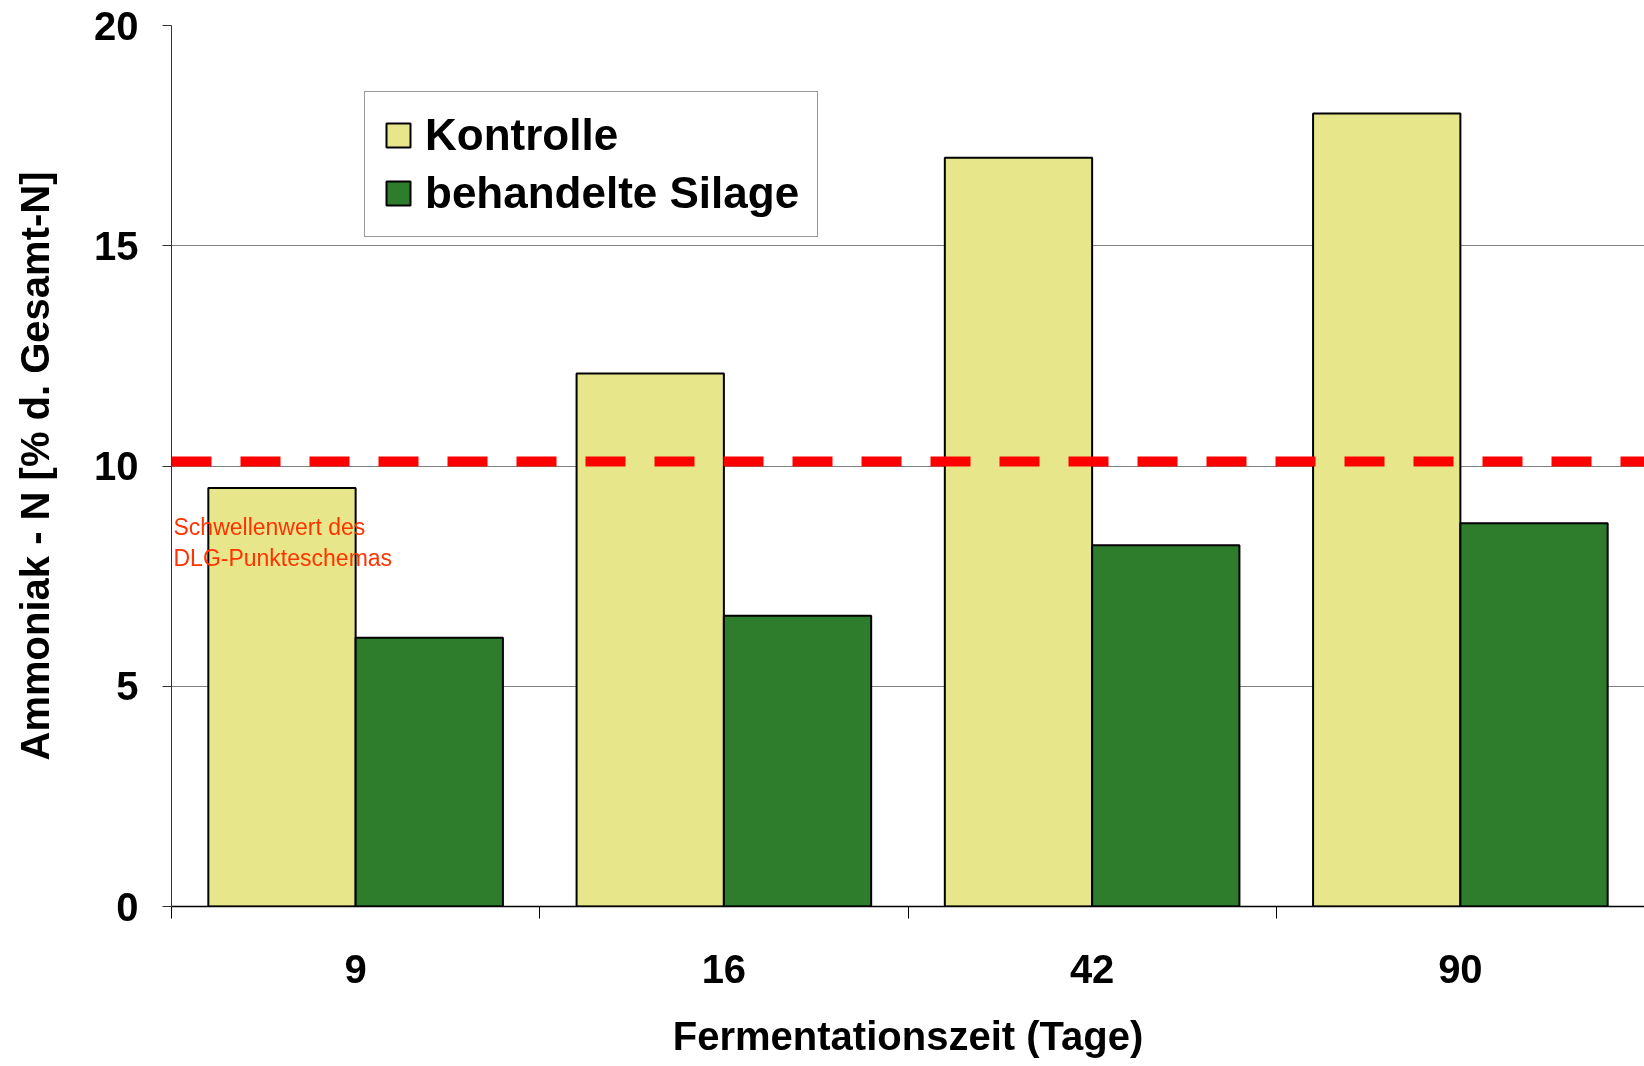 This screenshot has height=1066, width=1644. Describe the element at coordinates (522, 135) in the screenshot. I see `legend-label: Kontrolle` at that location.